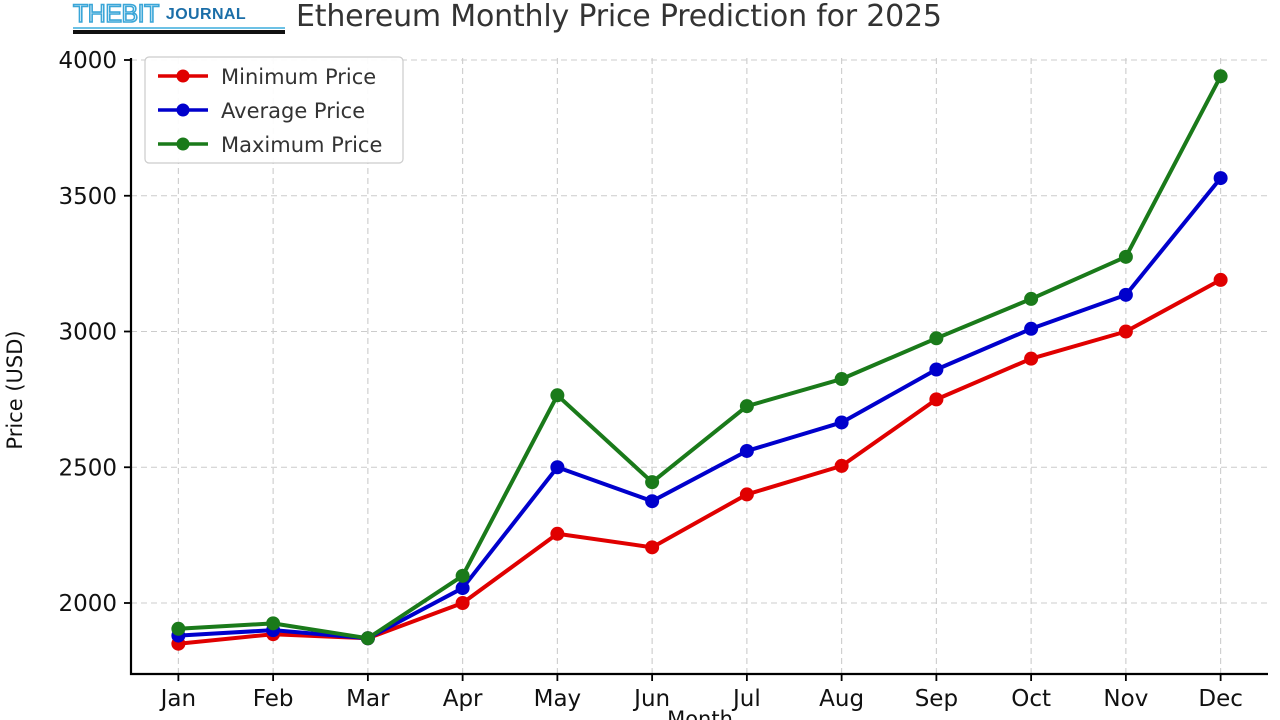 Image resolution: width=1280 pixels, height=720 pixels. I want to click on x-tick-label: Jun, so click(651, 699).